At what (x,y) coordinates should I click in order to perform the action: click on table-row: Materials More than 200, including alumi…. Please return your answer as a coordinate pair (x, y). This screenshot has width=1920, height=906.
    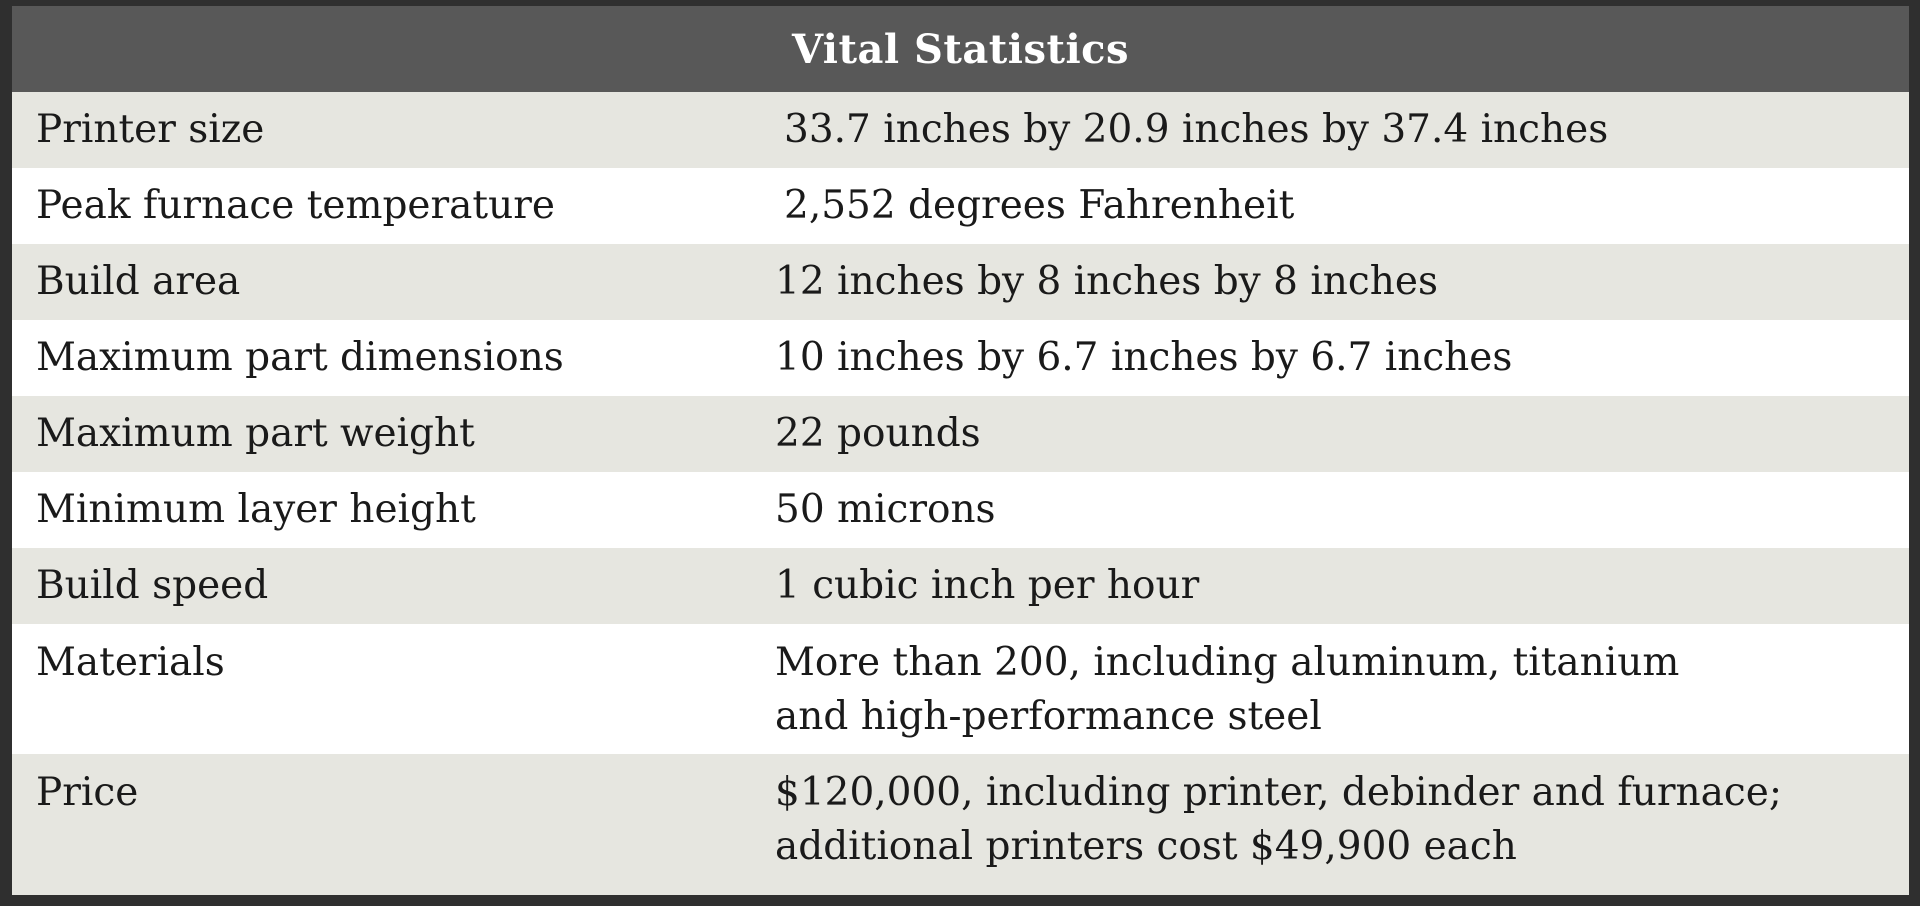
    Looking at the image, I should click on (960, 689).